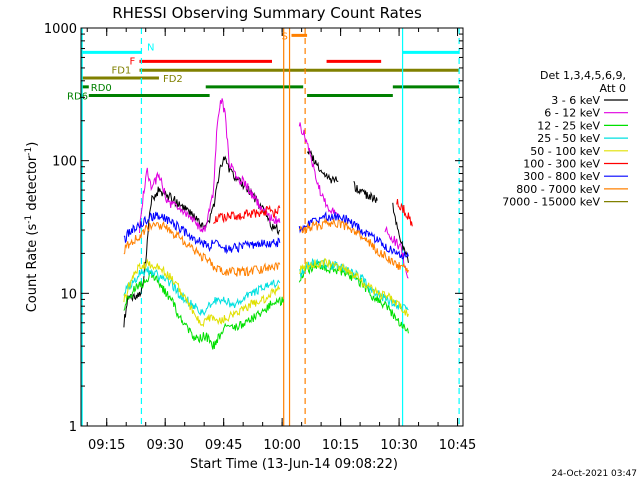 The image size is (640, 480). What do you see at coordinates (150, 47) in the screenshot?
I see `event-label-n: N` at bounding box center [150, 47].